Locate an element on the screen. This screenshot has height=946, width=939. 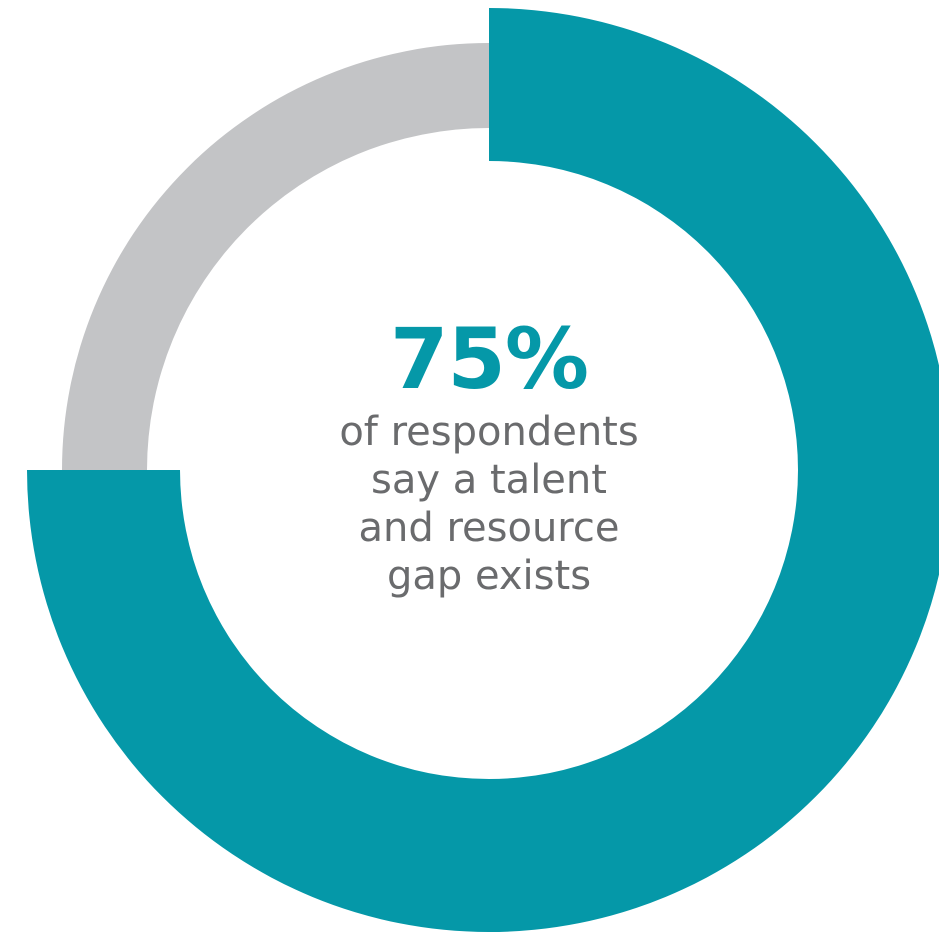
caption-line-4: gap exists is located at coordinates (489, 576).